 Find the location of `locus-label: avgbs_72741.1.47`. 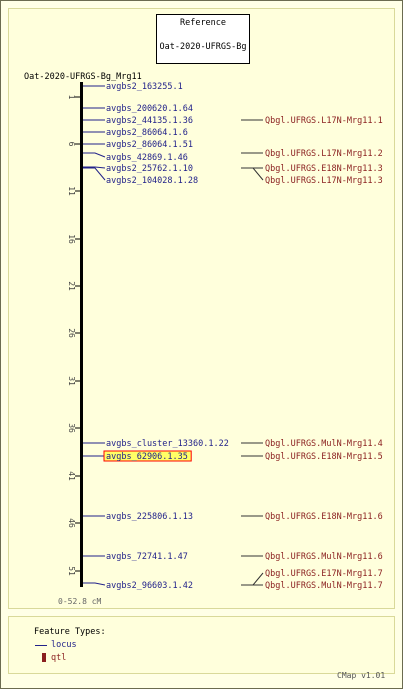

locus-label: avgbs_72741.1.47 is located at coordinates (147, 557).